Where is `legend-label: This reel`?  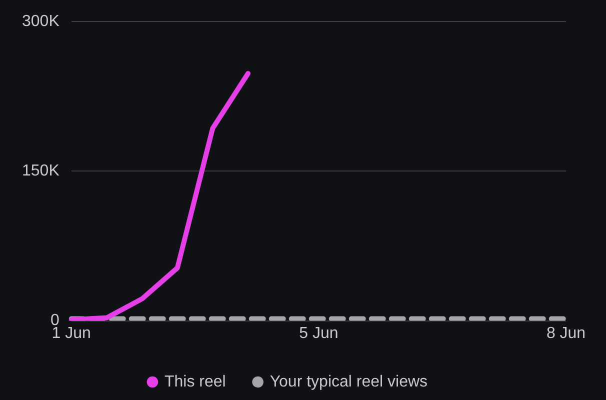 legend-label: This reel is located at coordinates (195, 381).